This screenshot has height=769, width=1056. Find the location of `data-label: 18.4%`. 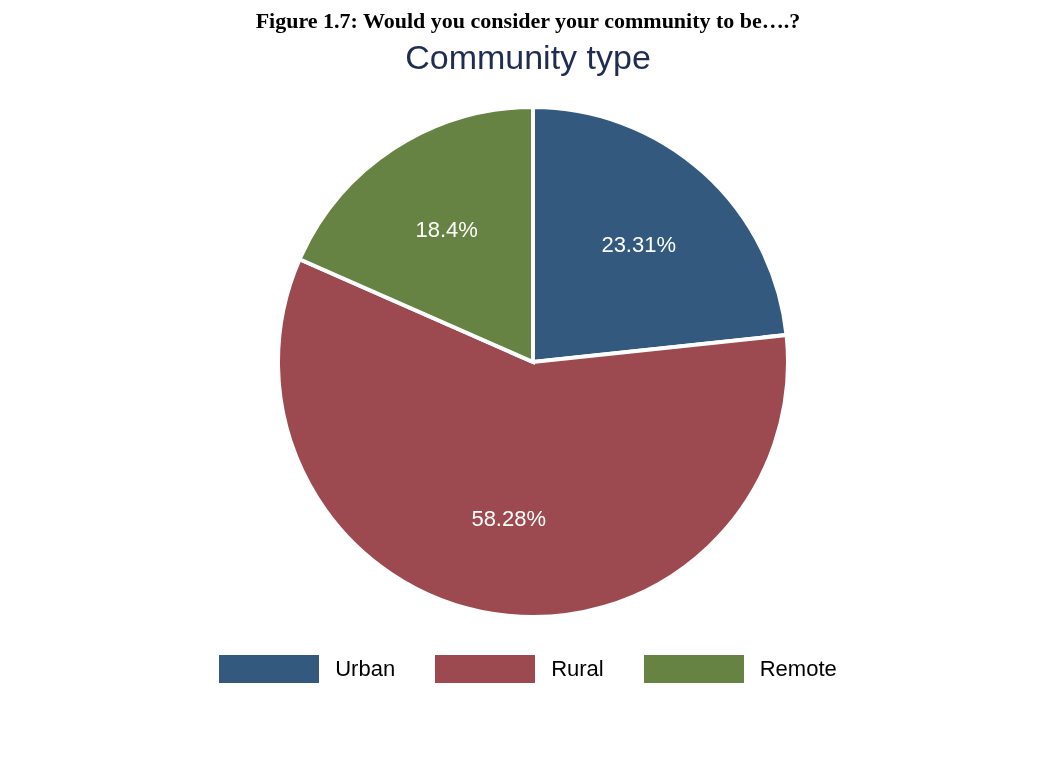

data-label: 18.4% is located at coordinates (446, 230).